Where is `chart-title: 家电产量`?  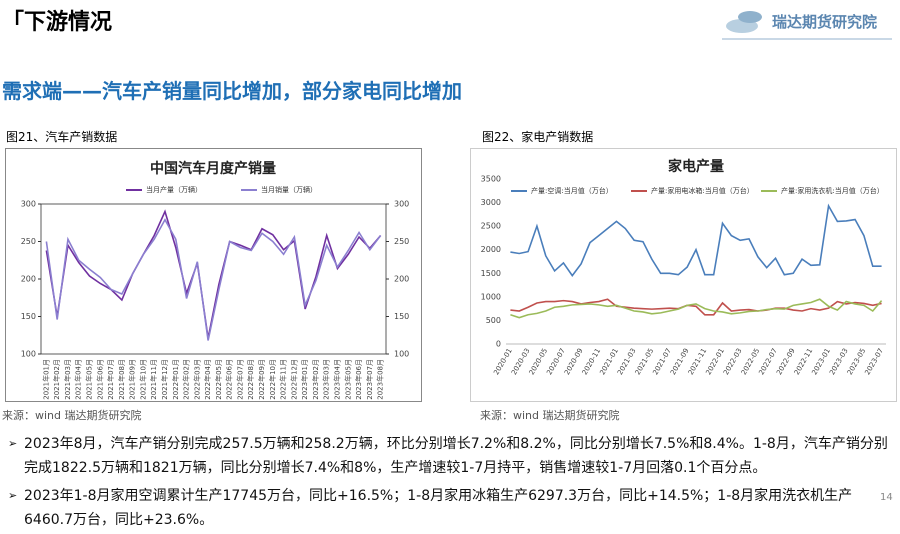
chart-title: 家电产量 is located at coordinates (696, 166).